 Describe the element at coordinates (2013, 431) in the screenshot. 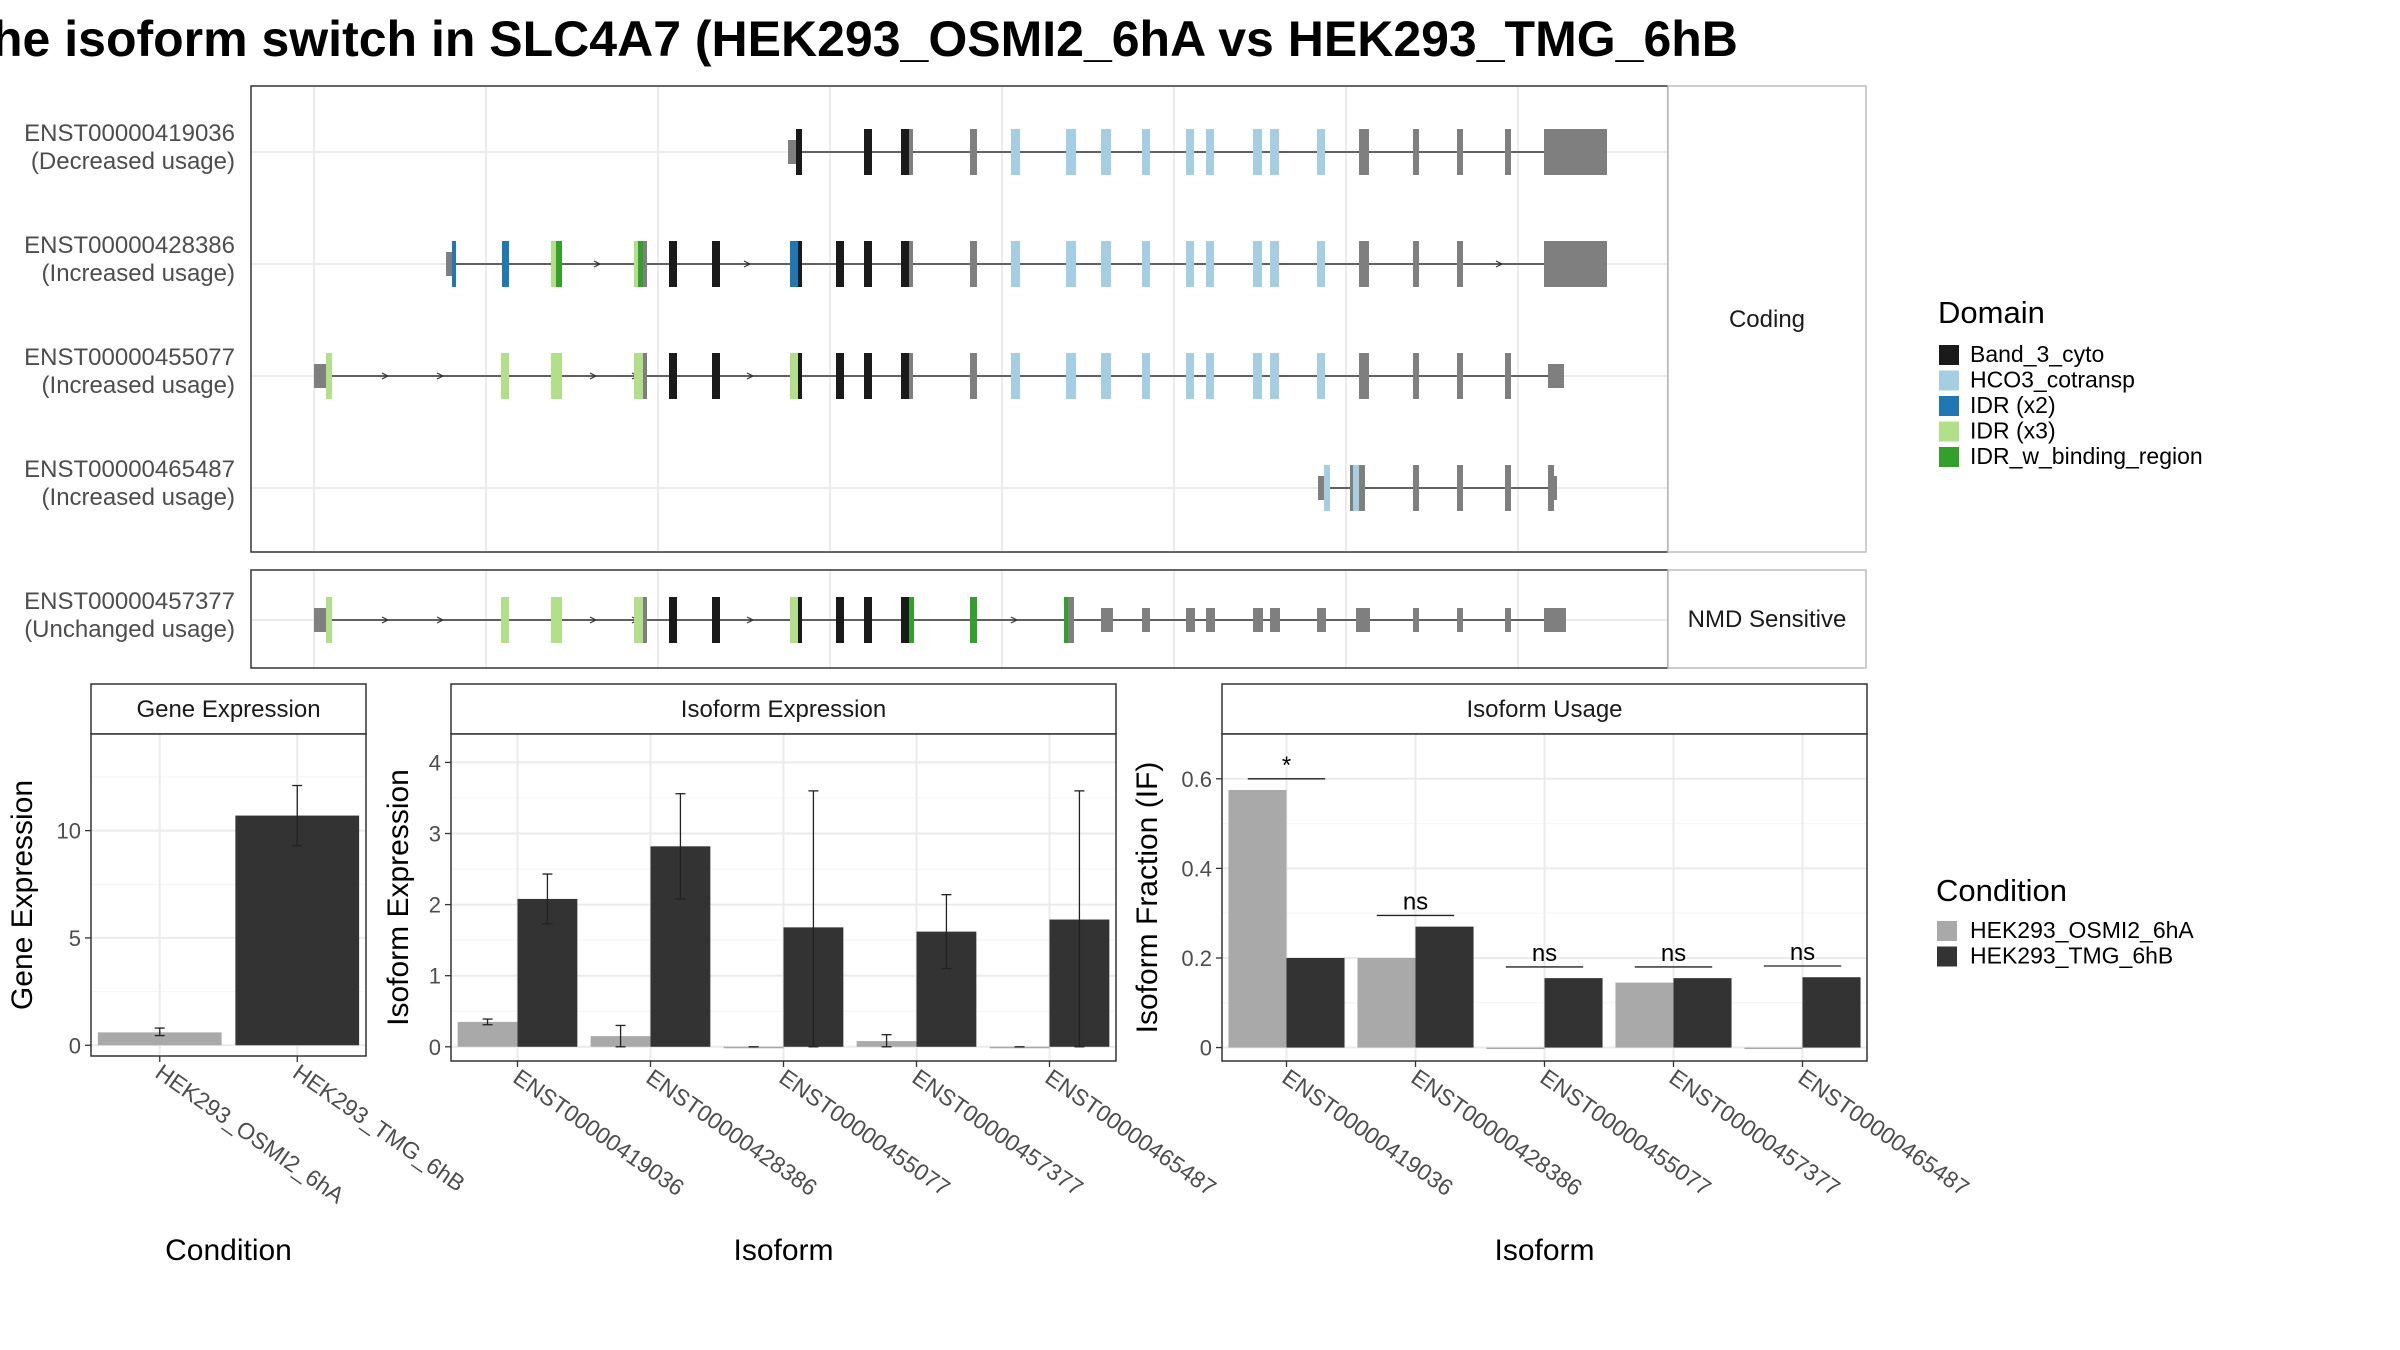

I see `legend-label: IDR (x3)` at that location.